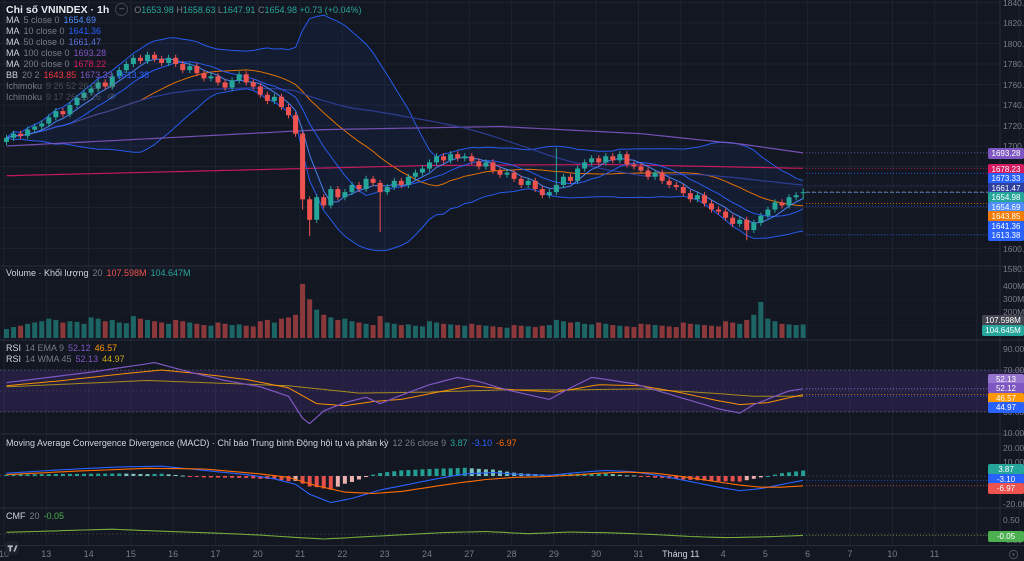 The image size is (1024, 561). Describe the element at coordinates (200, 9) in the screenshot. I see `ohlc-value: 1658.63` at that location.